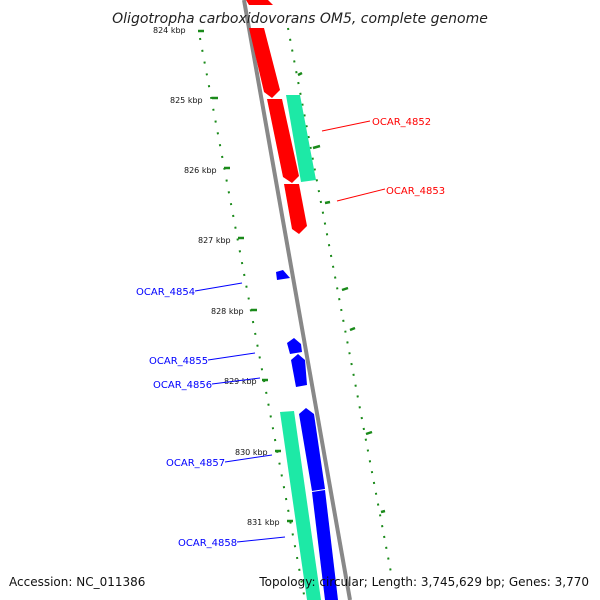  I want to click on gene-label-ocar-4857: OCAR_4857, so click(195, 463).